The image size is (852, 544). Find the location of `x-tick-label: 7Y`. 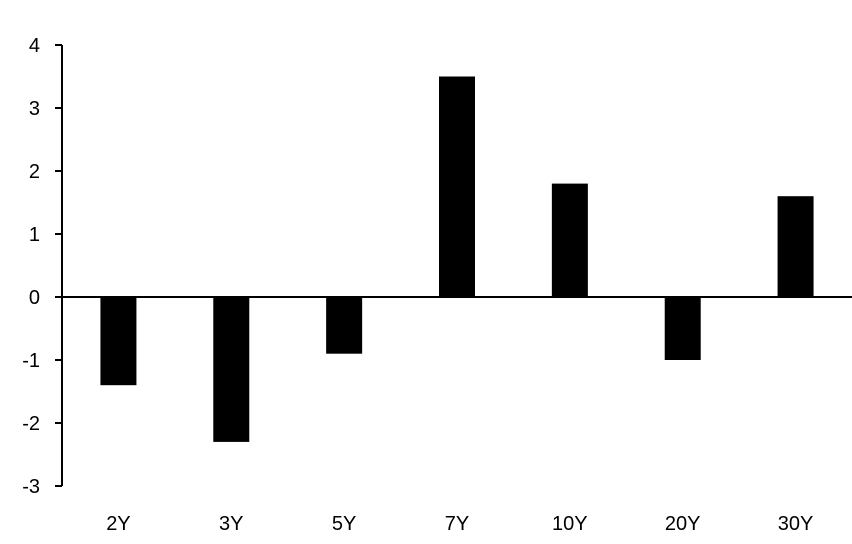

x-tick-label: 7Y is located at coordinates (457, 524).